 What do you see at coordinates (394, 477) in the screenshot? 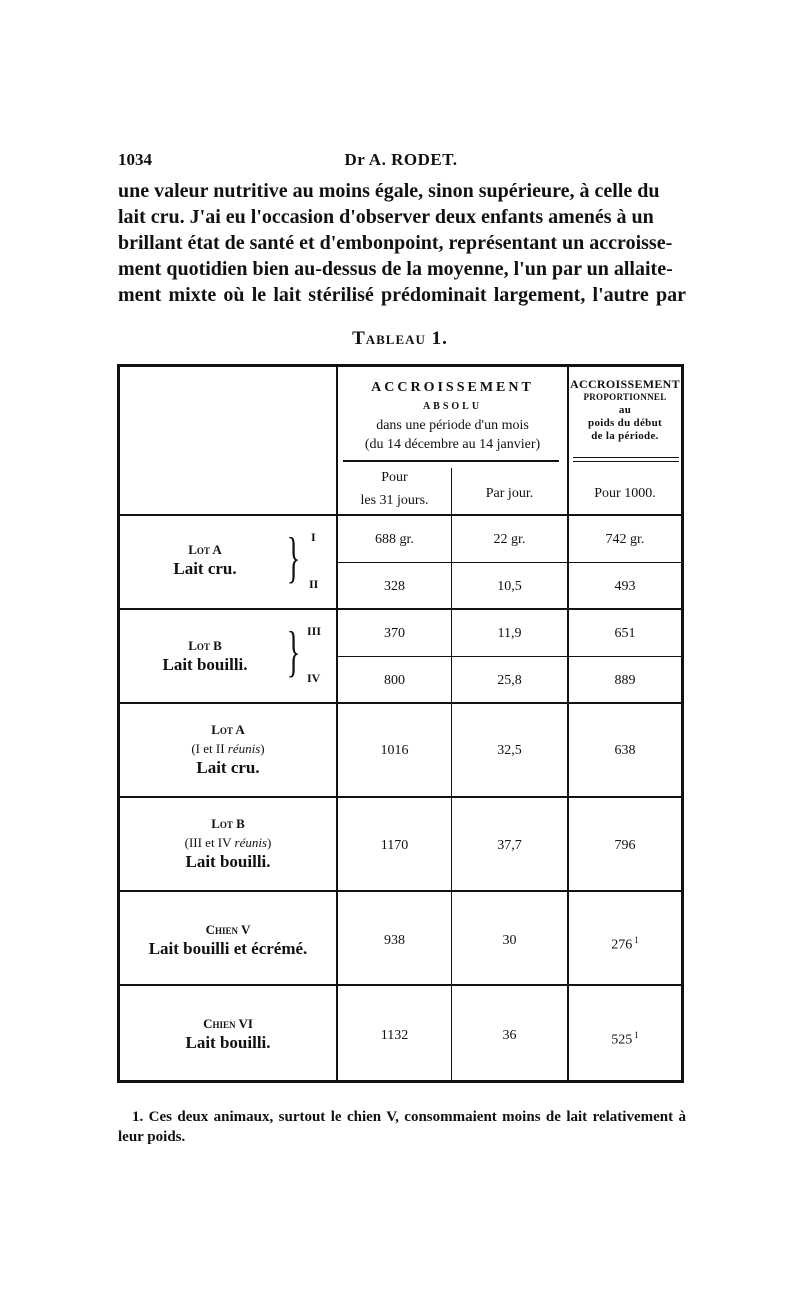
I see `header-col-total-line: Pour` at bounding box center [394, 477].